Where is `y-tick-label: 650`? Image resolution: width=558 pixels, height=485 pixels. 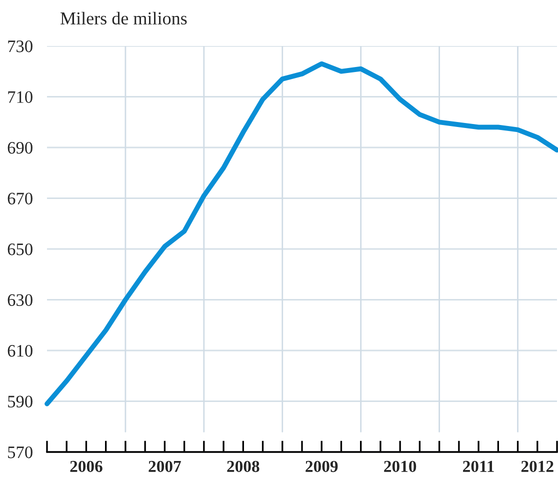 y-tick-label: 650 is located at coordinates (20, 249).